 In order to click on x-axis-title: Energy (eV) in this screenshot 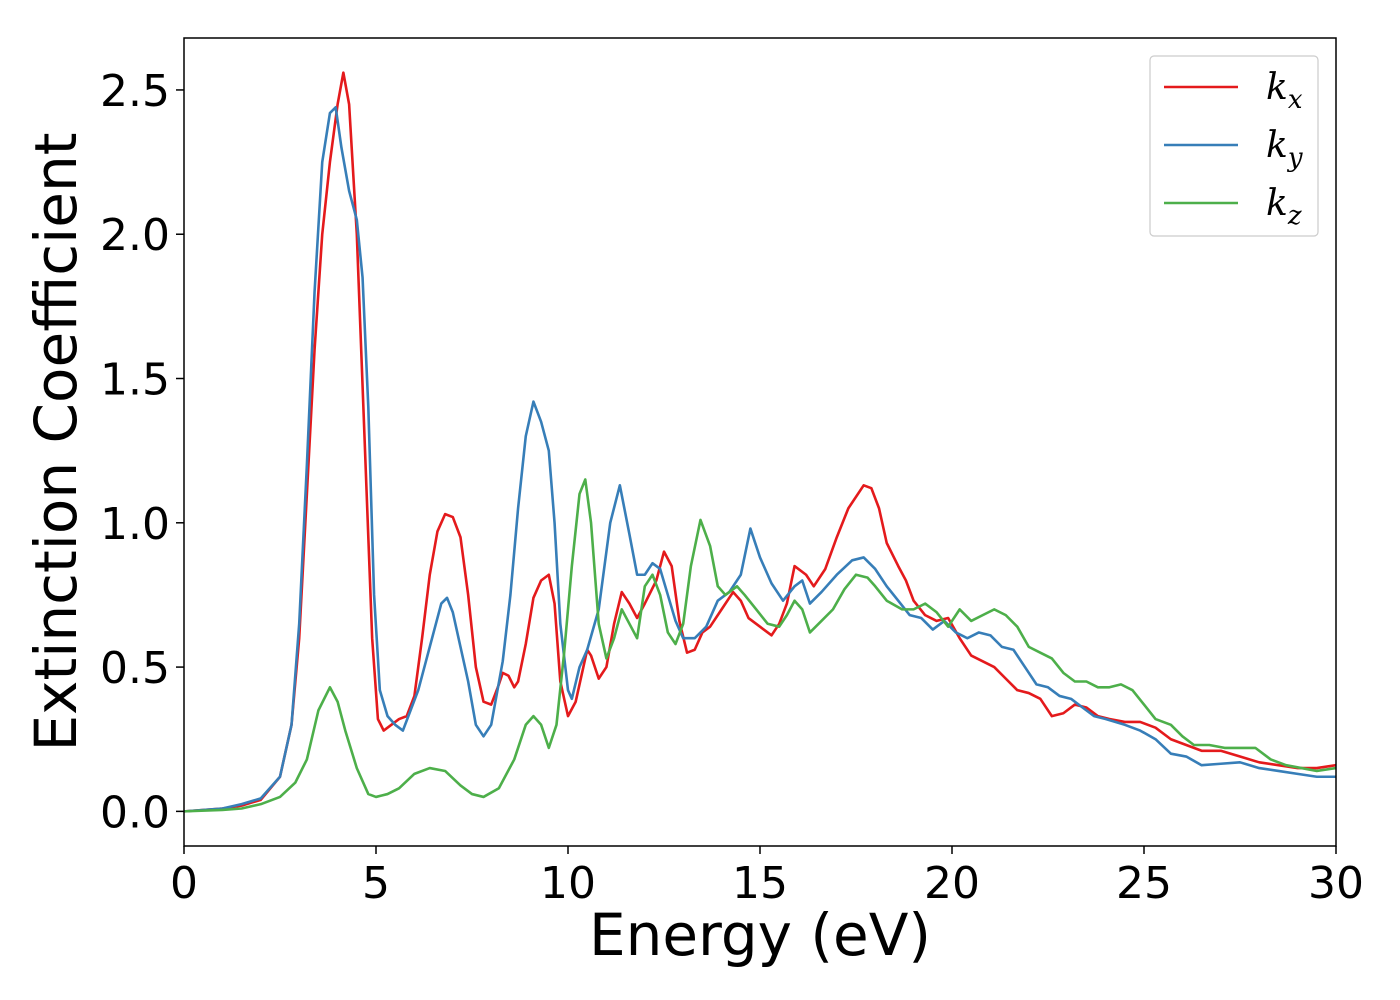, I will do `click(760, 935)`.